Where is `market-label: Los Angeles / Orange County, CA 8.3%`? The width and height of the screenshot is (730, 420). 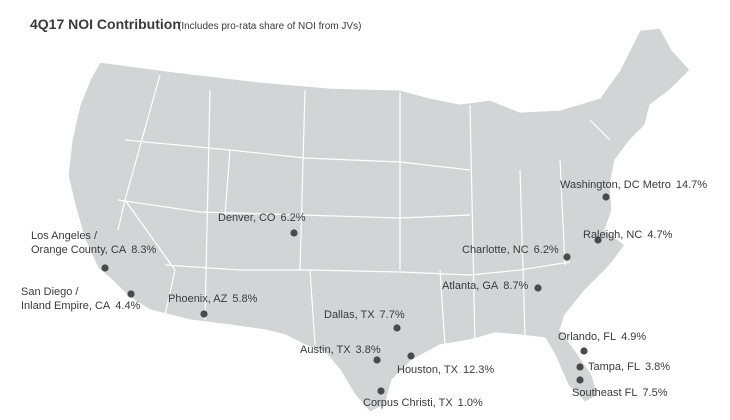
market-label: Los Angeles / Orange County, CA 8.3% is located at coordinates (93, 243).